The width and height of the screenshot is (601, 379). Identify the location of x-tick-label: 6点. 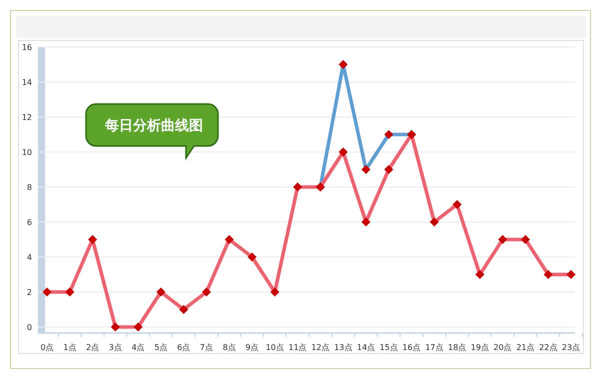
(183, 347).